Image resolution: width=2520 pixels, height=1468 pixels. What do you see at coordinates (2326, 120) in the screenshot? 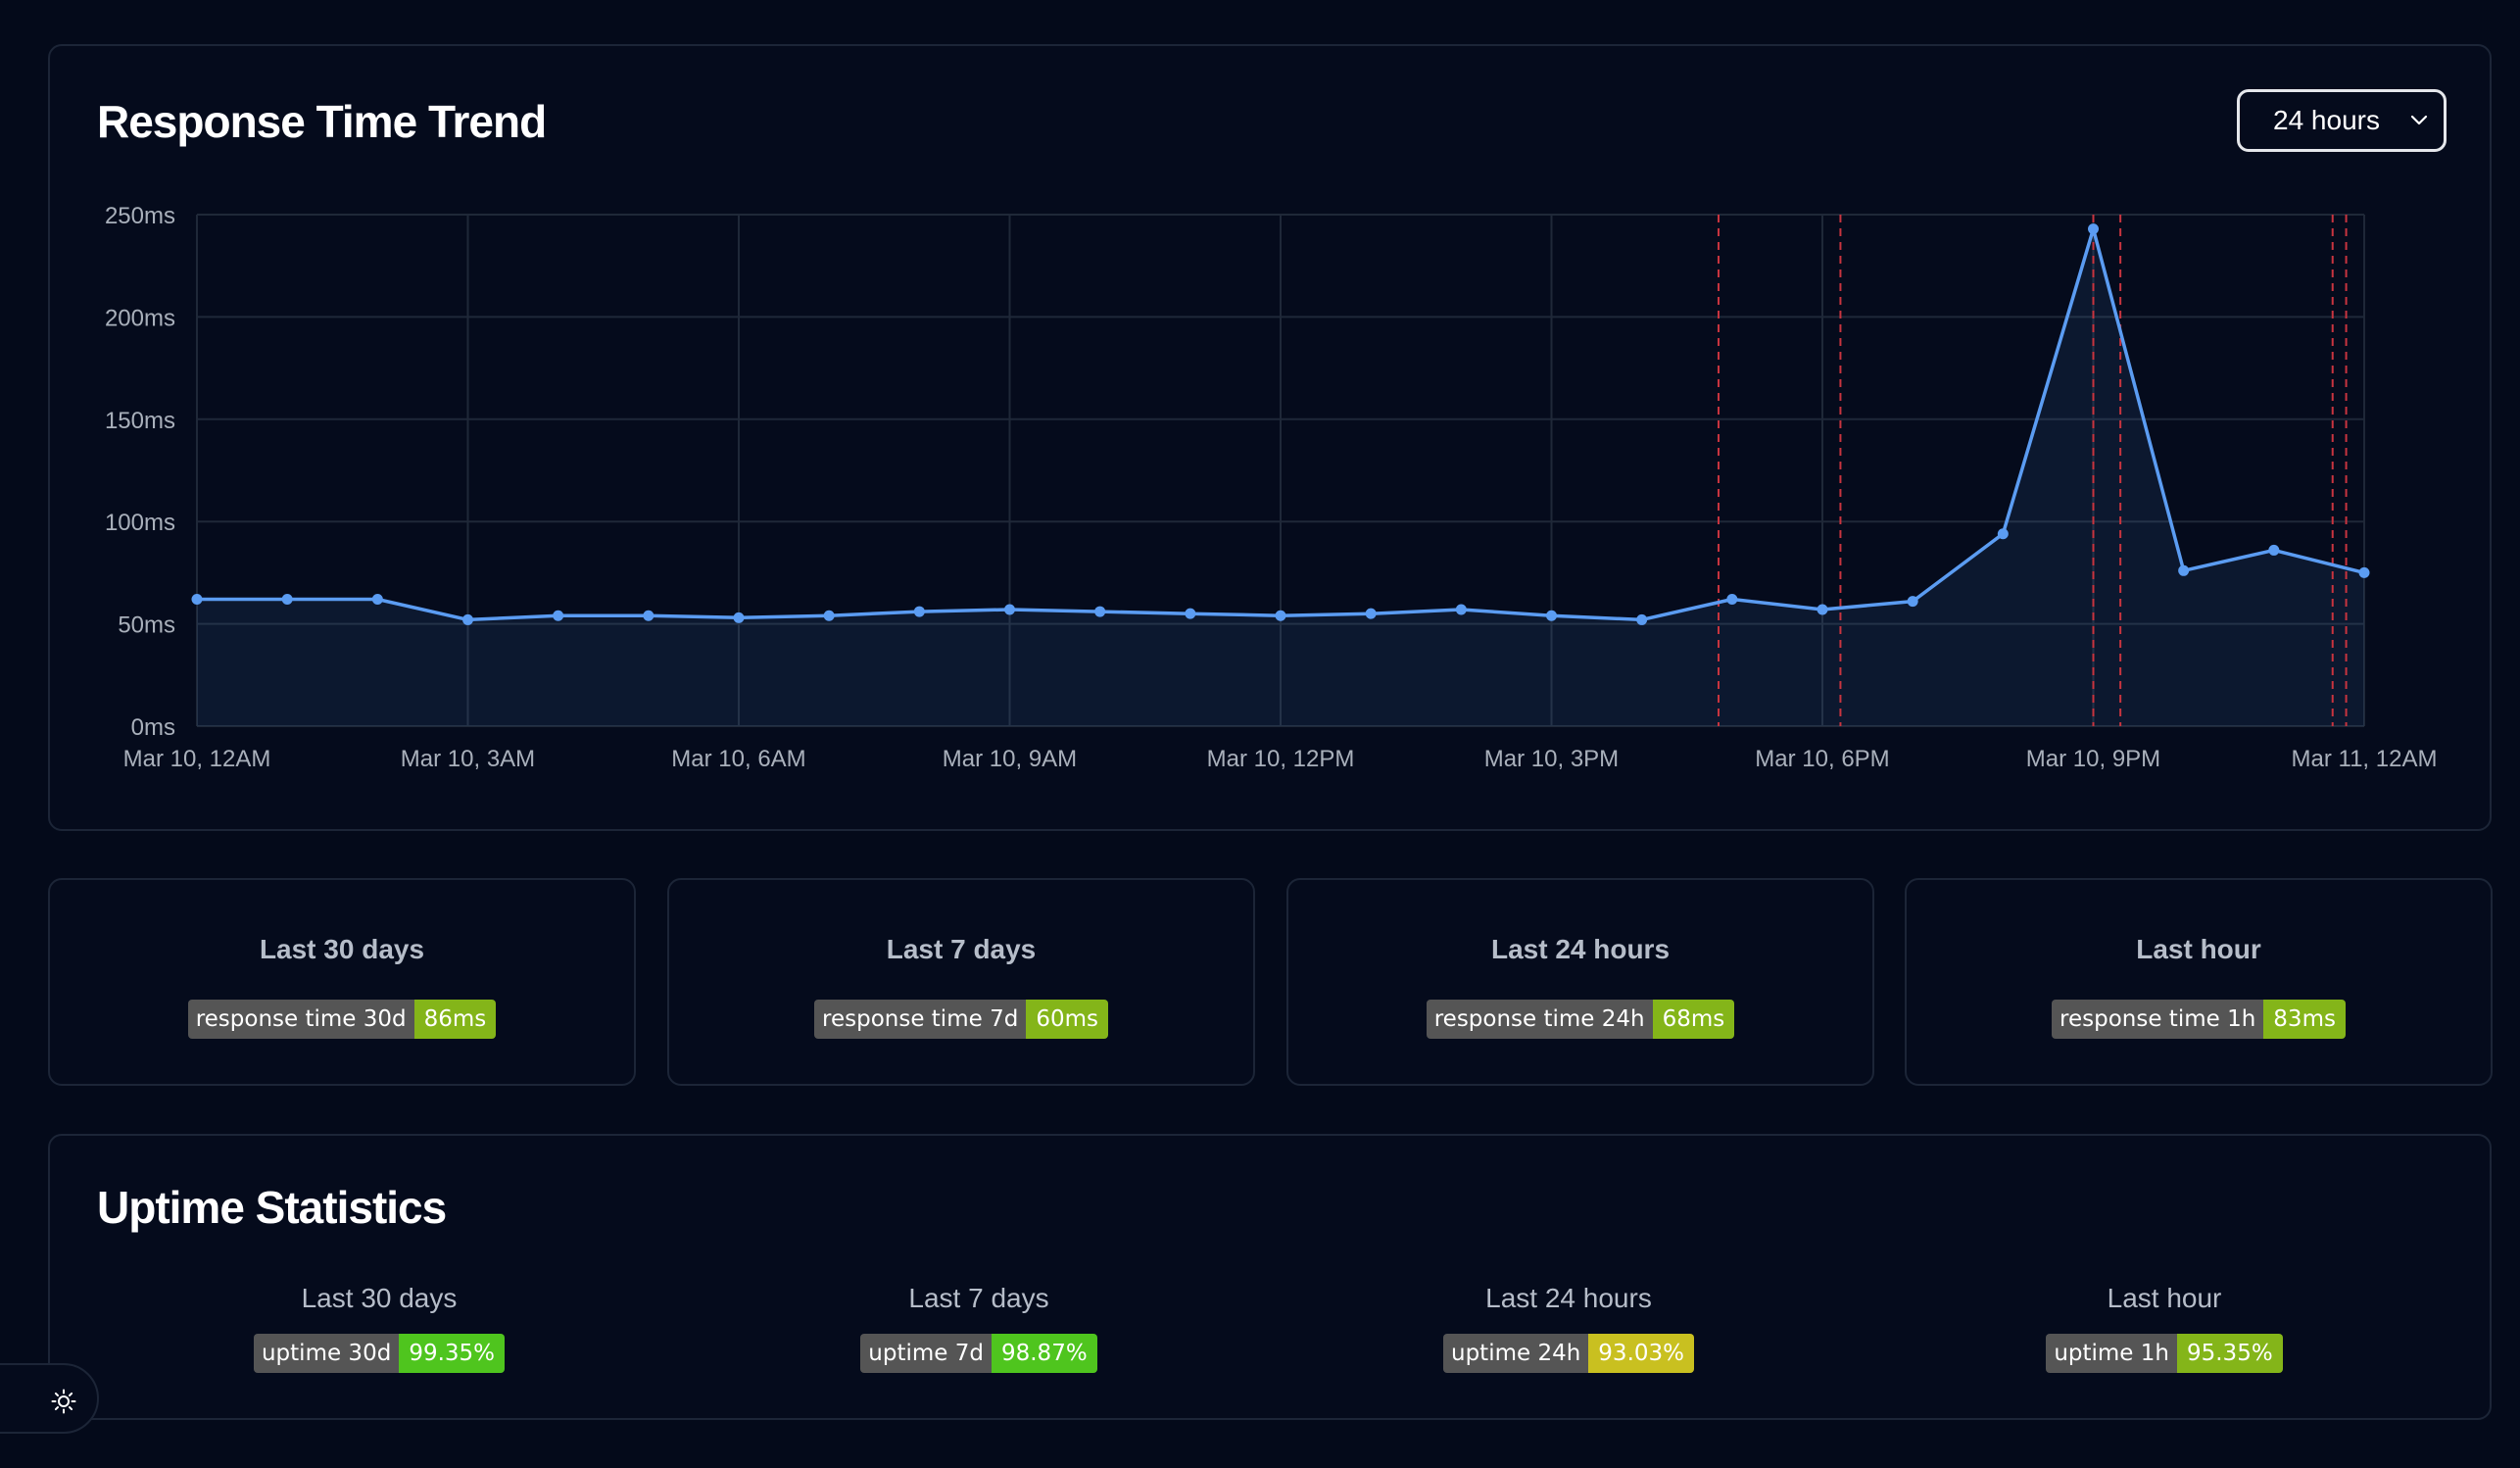
I see `time-range-value: 24 hours` at bounding box center [2326, 120].